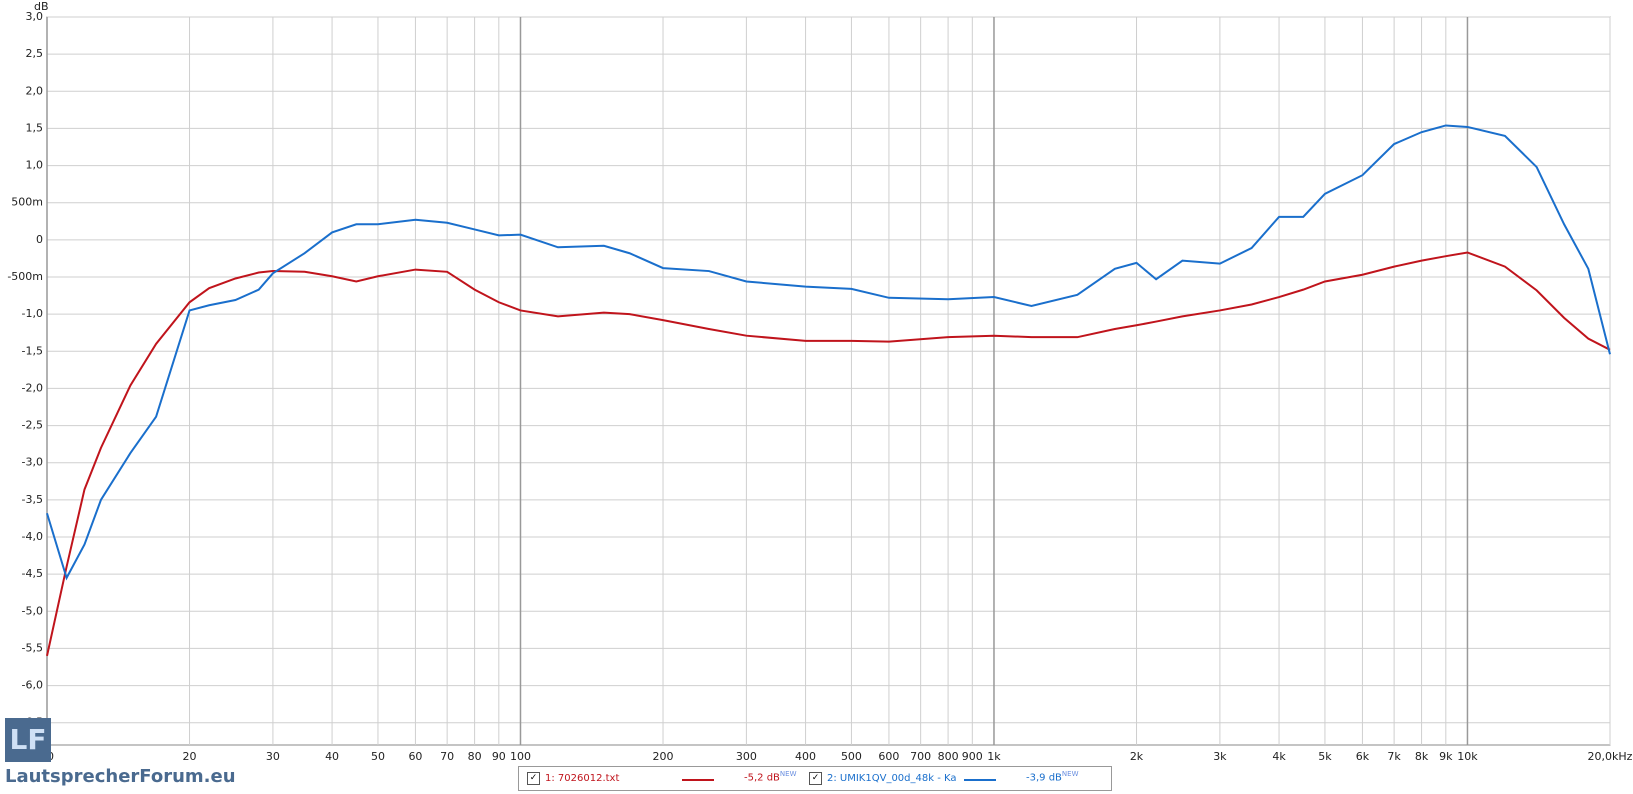  I want to click on x-tick-label: 40, so click(332, 756).